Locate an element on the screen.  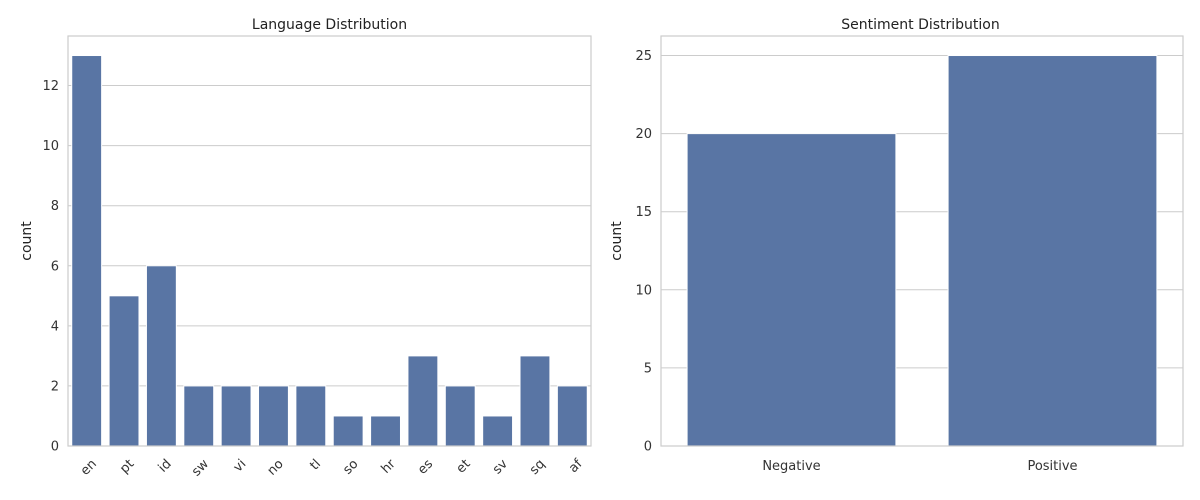
bar-Positive is located at coordinates (1052, 251).